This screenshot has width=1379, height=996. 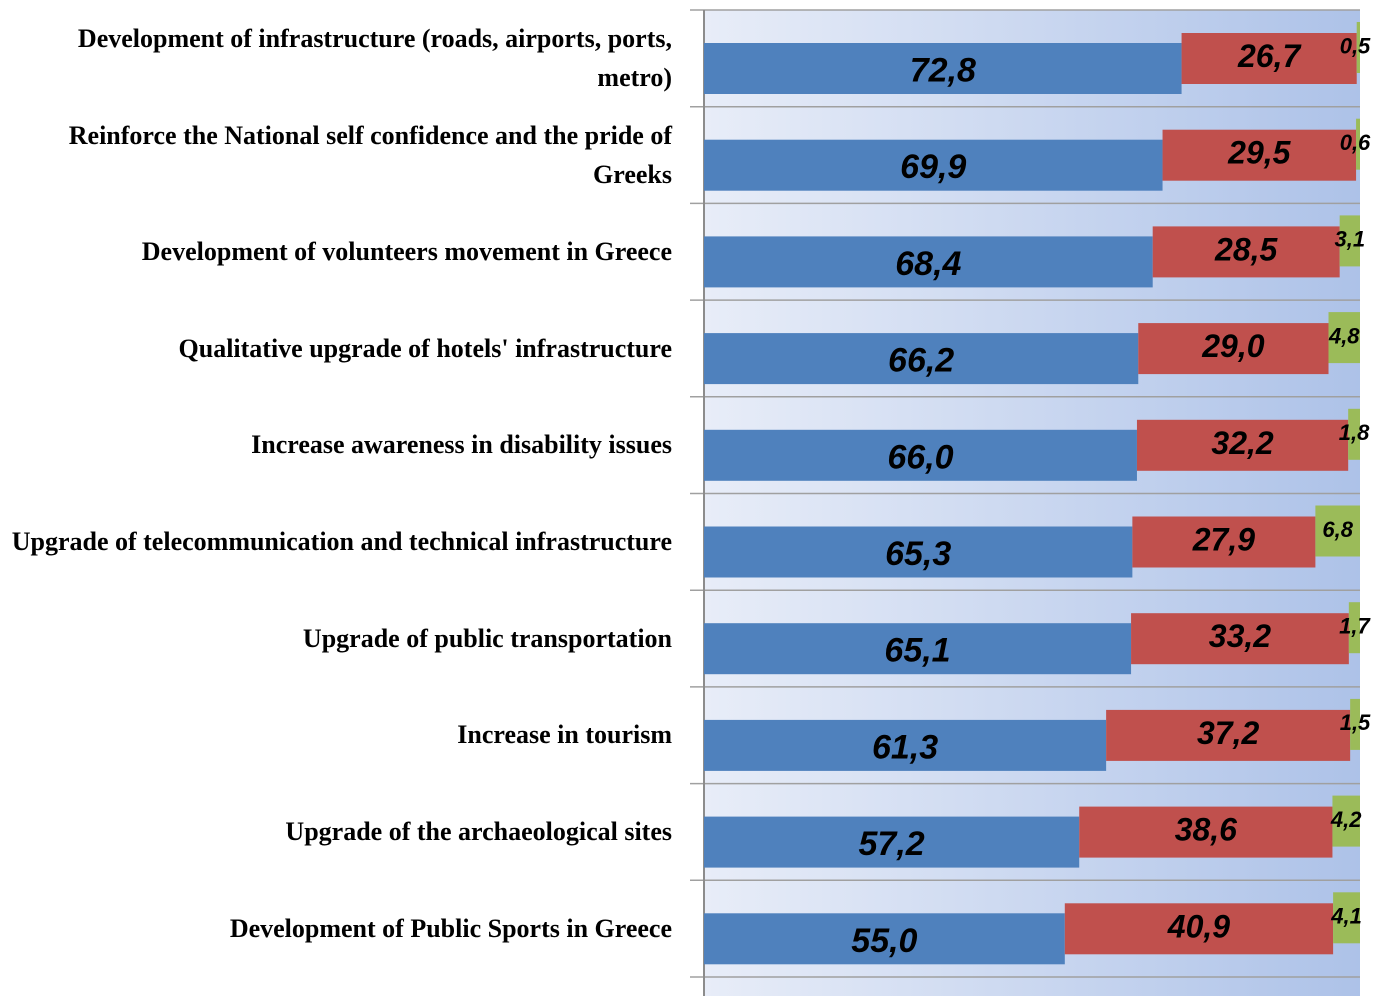 I want to click on value-label: 6,8, so click(x=1337, y=529).